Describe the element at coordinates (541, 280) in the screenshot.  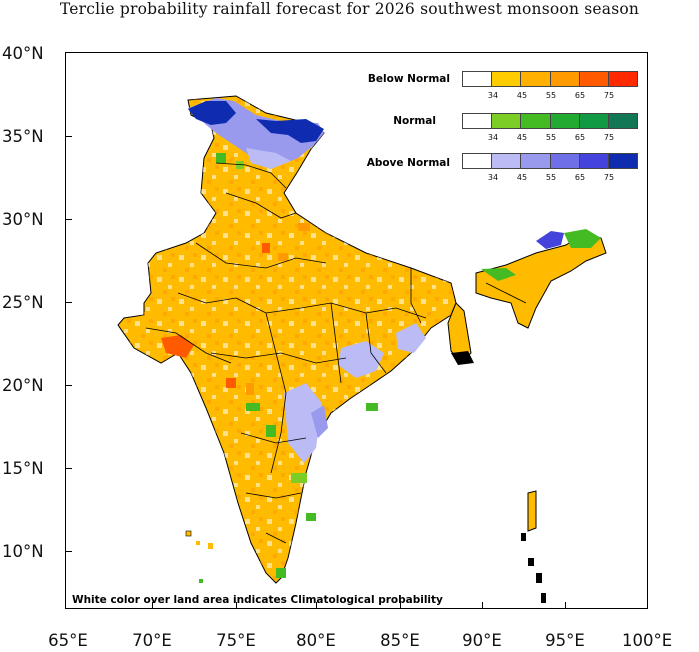
I see `northeast-india` at that location.